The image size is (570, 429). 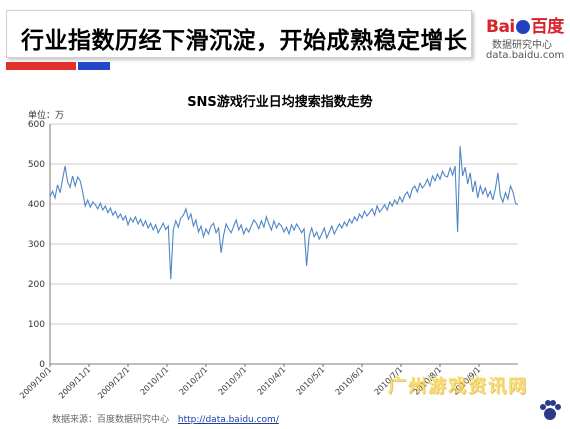 What do you see at coordinates (272, 381) in the screenshot?
I see `x-tick-label: 2010/4/1` at bounding box center [272, 381].